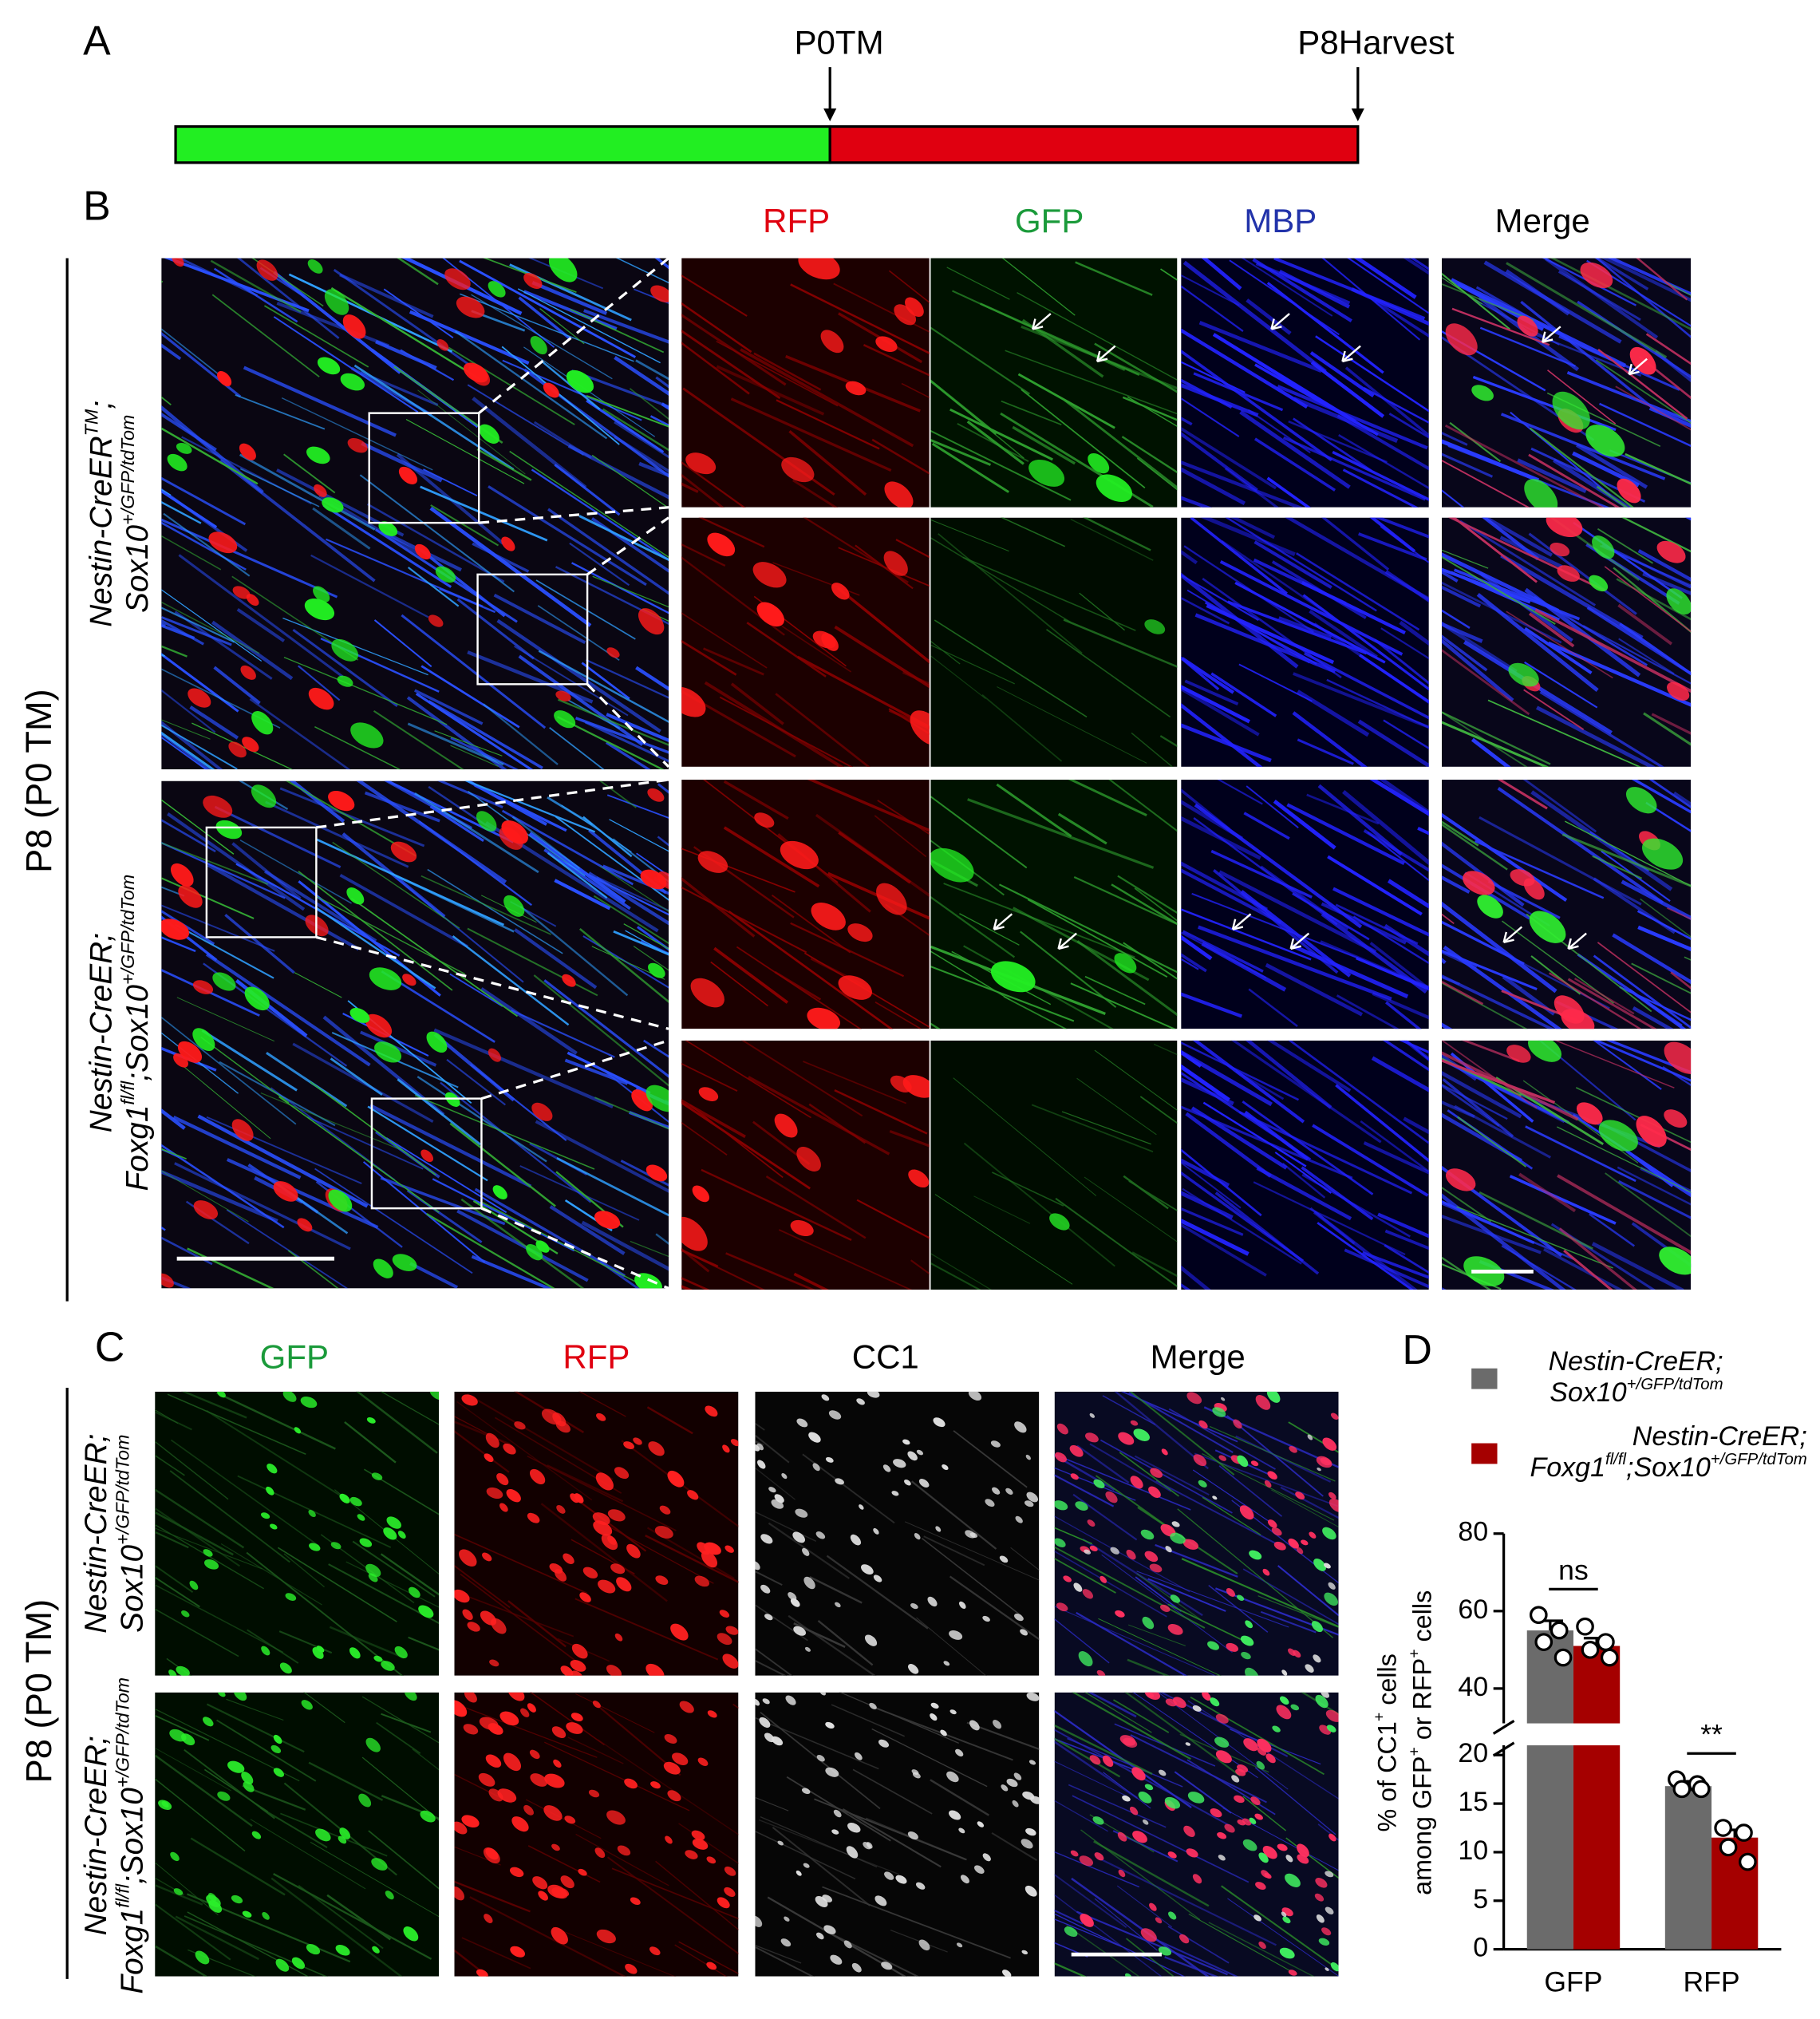 This screenshot has width=1820, height=2019. What do you see at coordinates (574, 515) in the screenshot?
I see `zoom-line` at bounding box center [574, 515].